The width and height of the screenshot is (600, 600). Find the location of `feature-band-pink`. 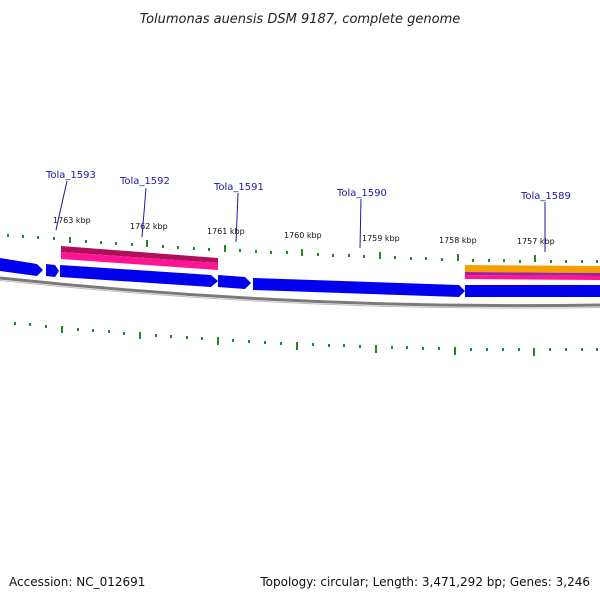

feature-band-pink is located at coordinates (532, 277).